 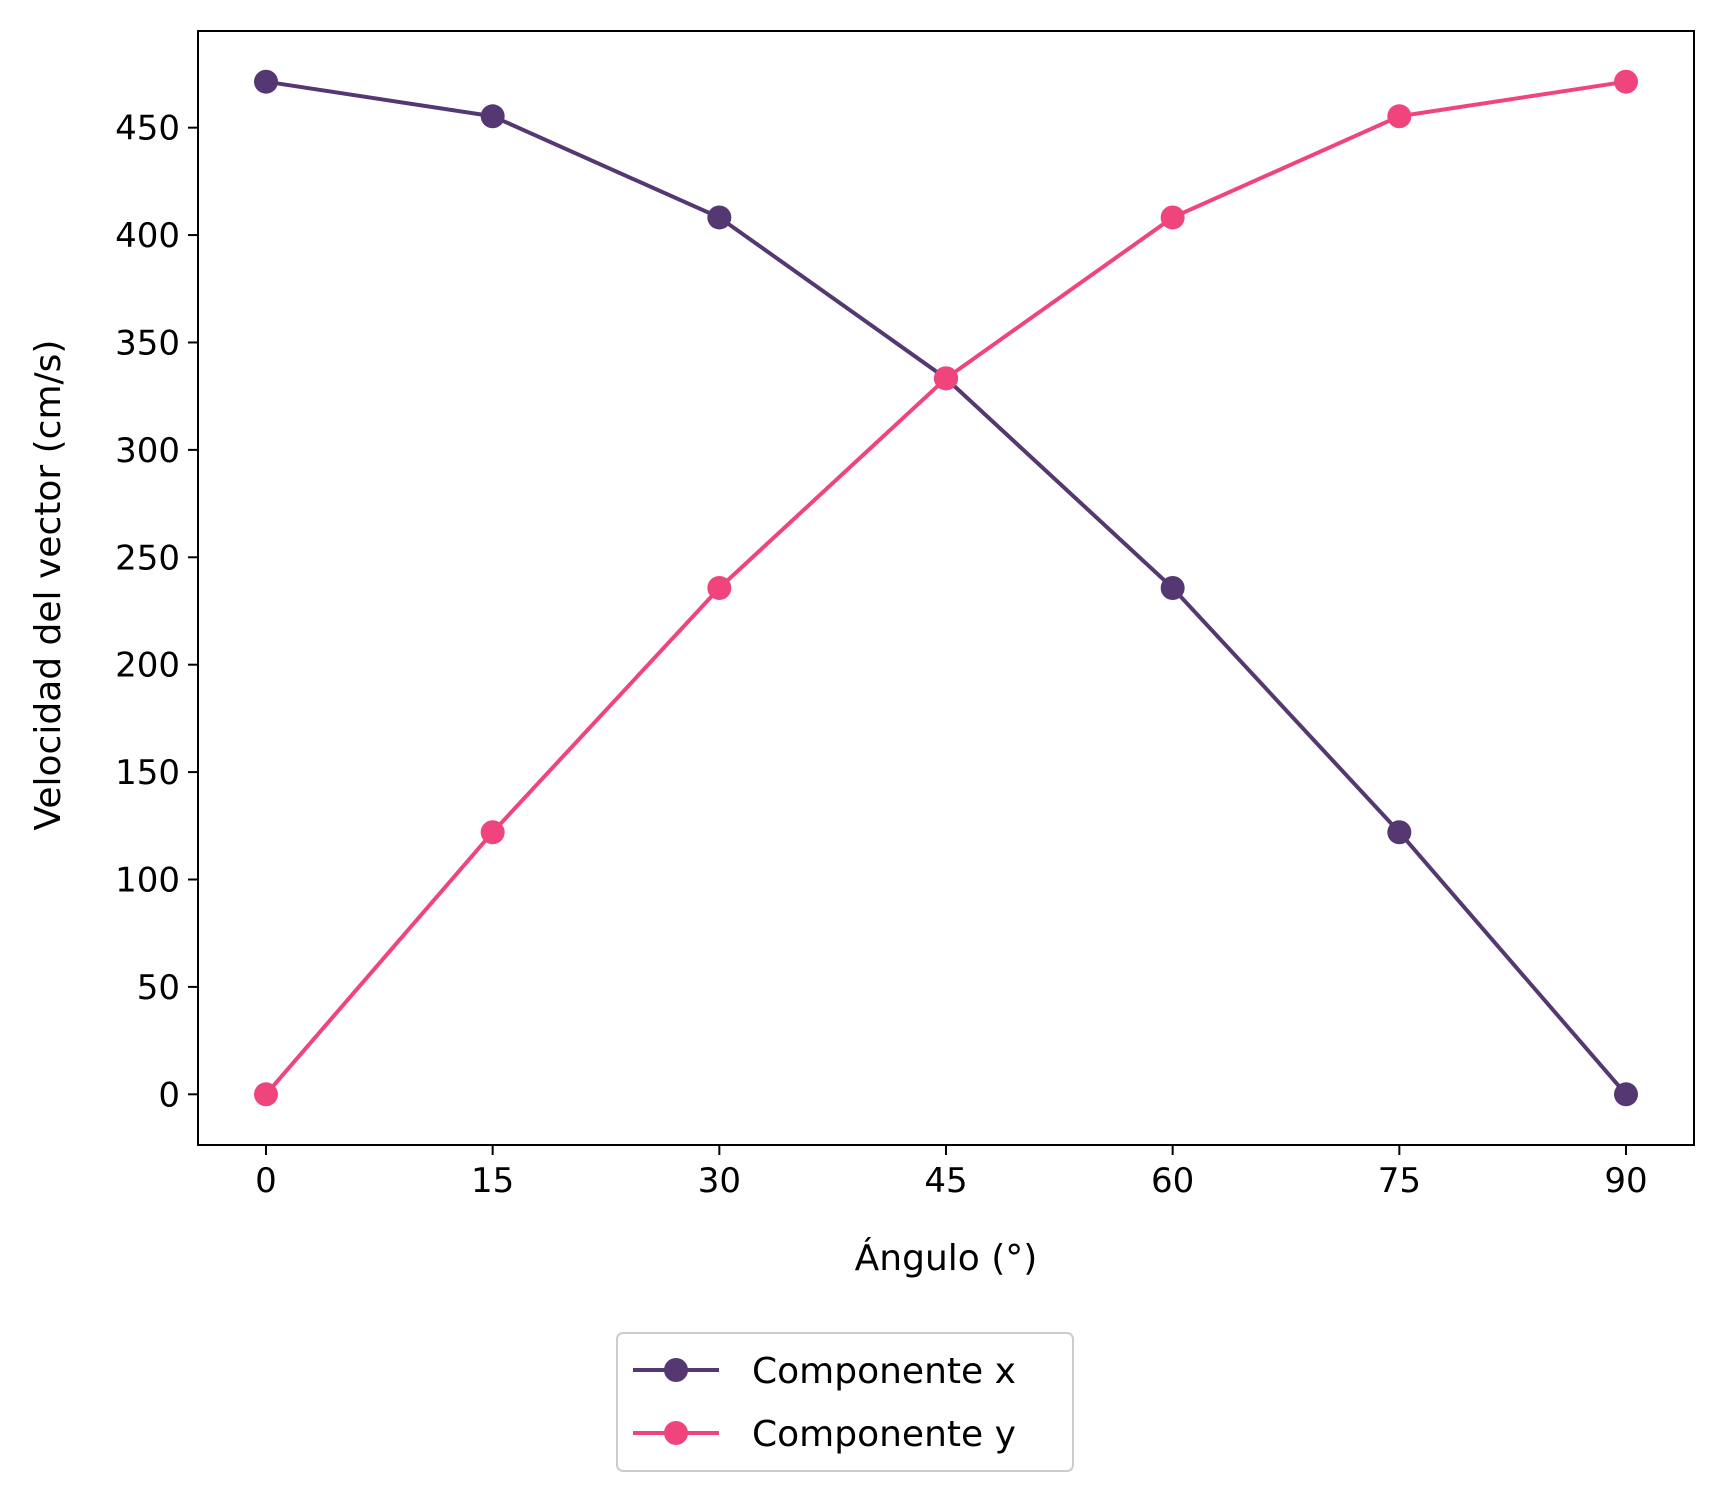 What do you see at coordinates (158, 988) in the screenshot?
I see `y-tick-label: 50` at bounding box center [158, 988].